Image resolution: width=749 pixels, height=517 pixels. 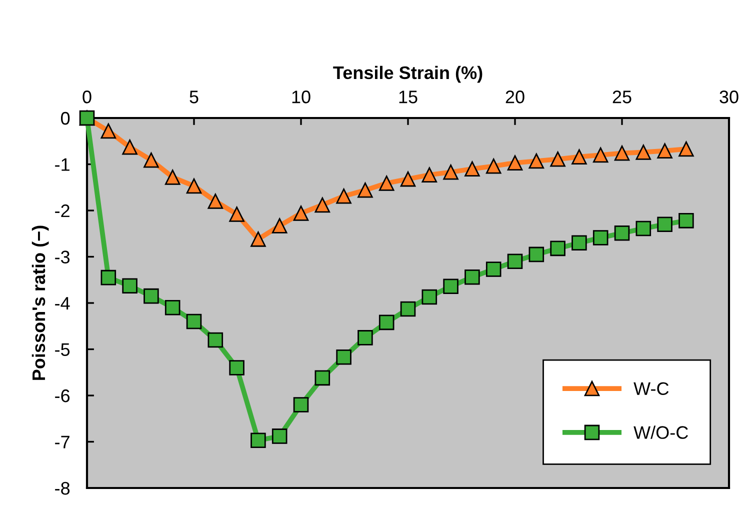 I want to click on y-tick-label: -1, so click(x=62, y=164).